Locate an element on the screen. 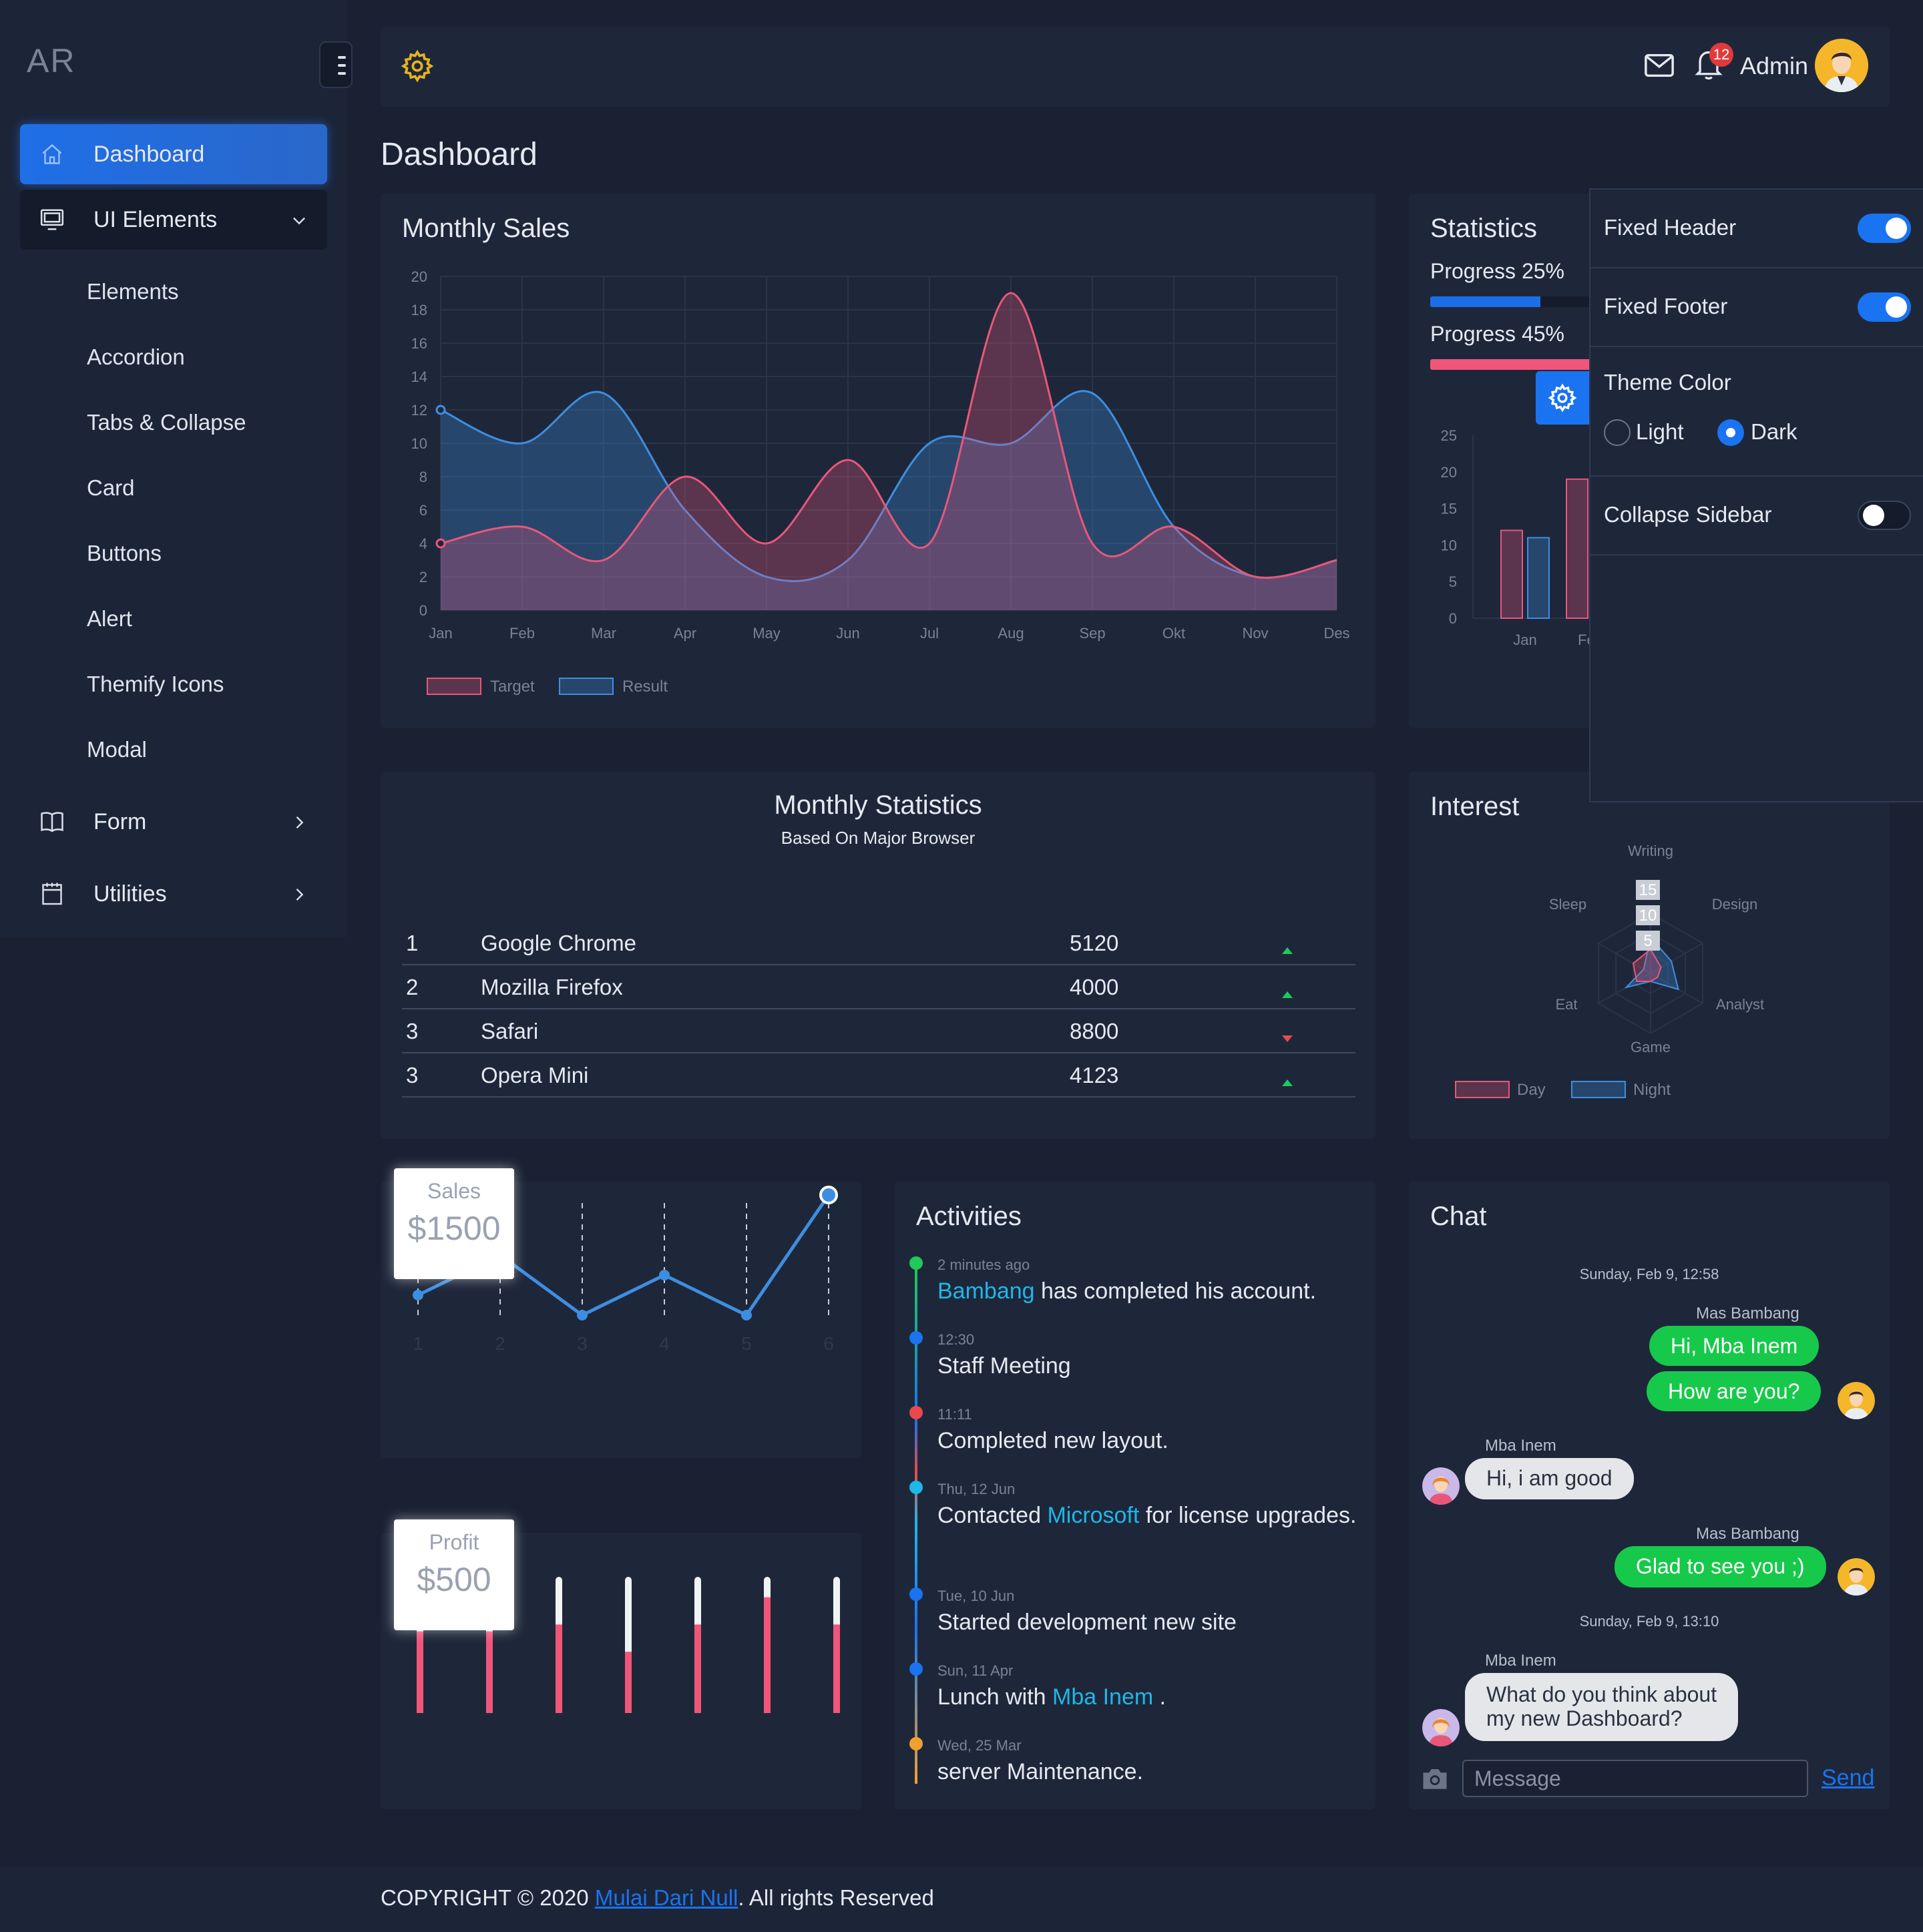  chat-date: Sunday, Feb 9, 12:58 is located at coordinates (1649, 1274).